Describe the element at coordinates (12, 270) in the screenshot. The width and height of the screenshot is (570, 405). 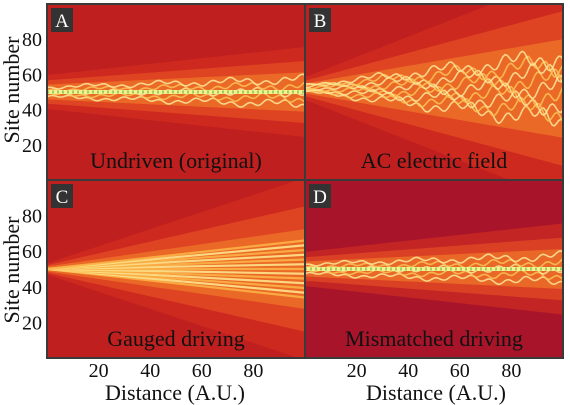
I see `y-axis-label-bottom: Site number` at that location.